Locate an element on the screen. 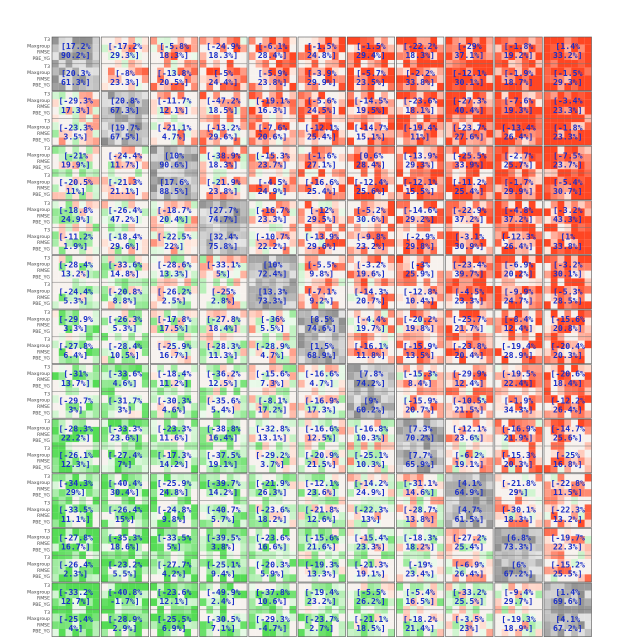 This screenshot has height=640, width=640. ci-label: 25.4%] is located at coordinates (322, 191).